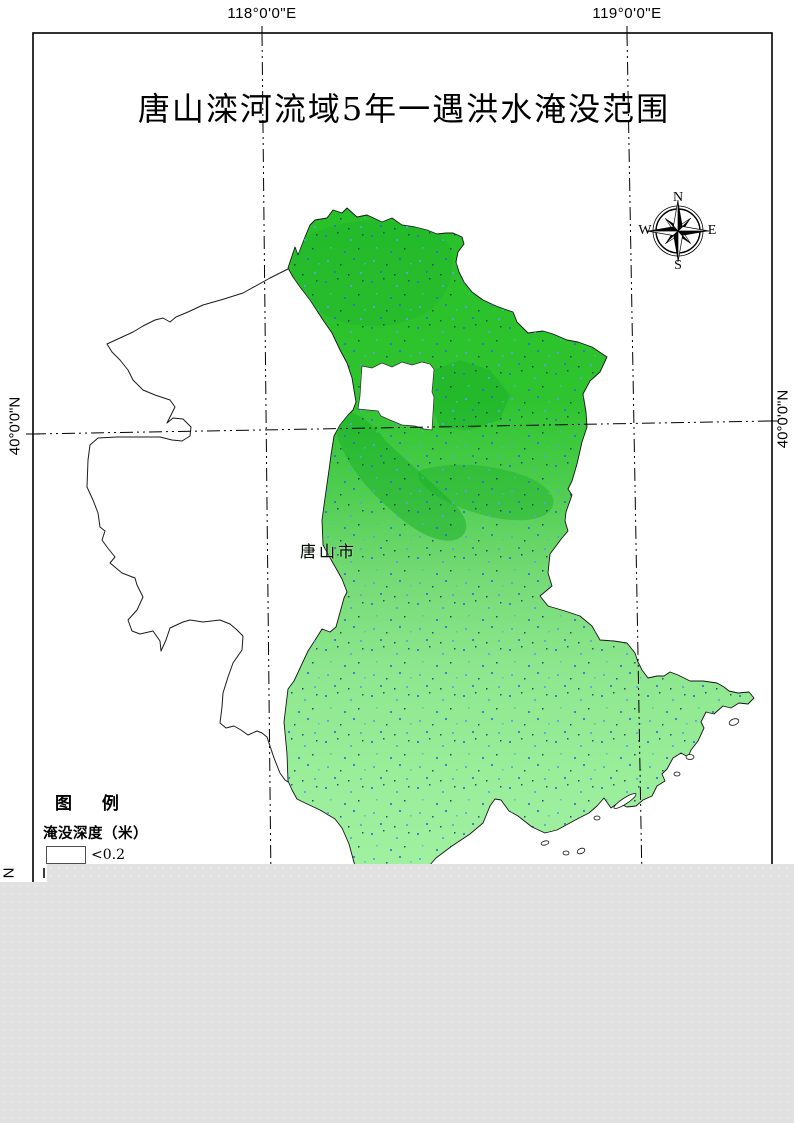 The width and height of the screenshot is (794, 1123). Describe the element at coordinates (262, 13) in the screenshot. I see `graticule-label-118e: 118°0'0"E` at that location.